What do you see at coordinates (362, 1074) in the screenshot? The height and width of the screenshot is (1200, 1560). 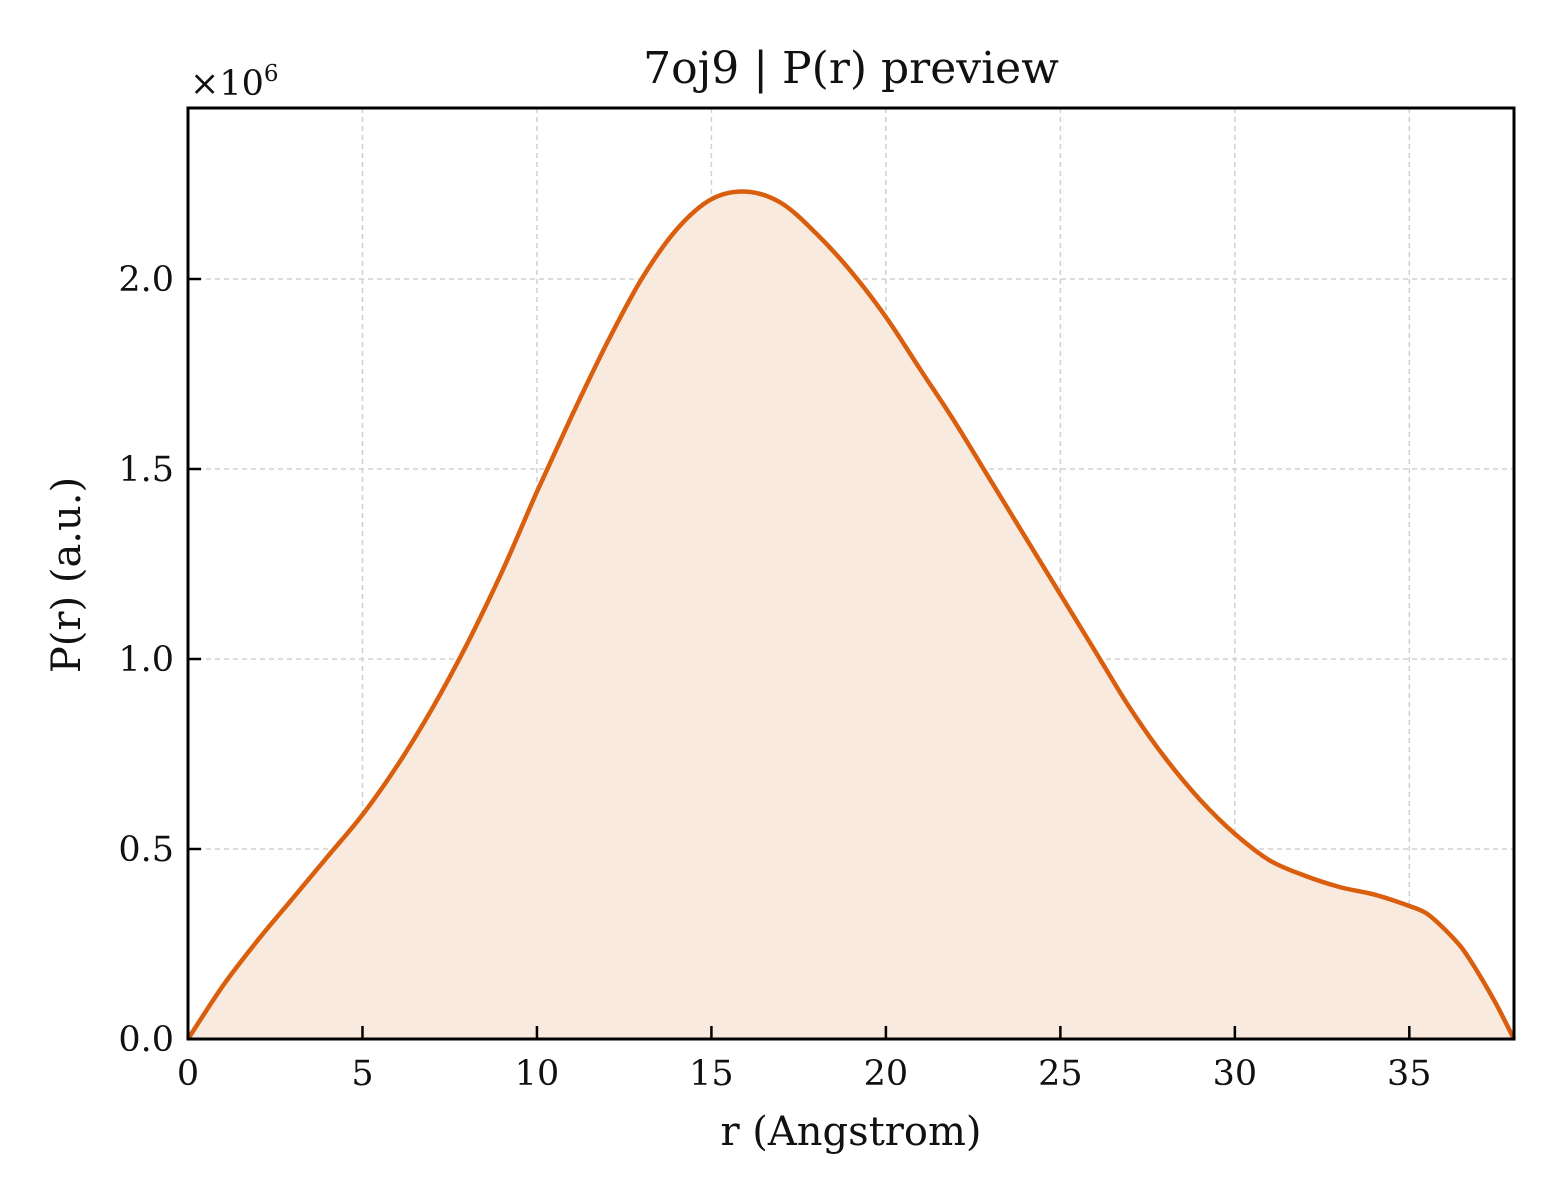 I see `x-tick-label: 5` at bounding box center [362, 1074].